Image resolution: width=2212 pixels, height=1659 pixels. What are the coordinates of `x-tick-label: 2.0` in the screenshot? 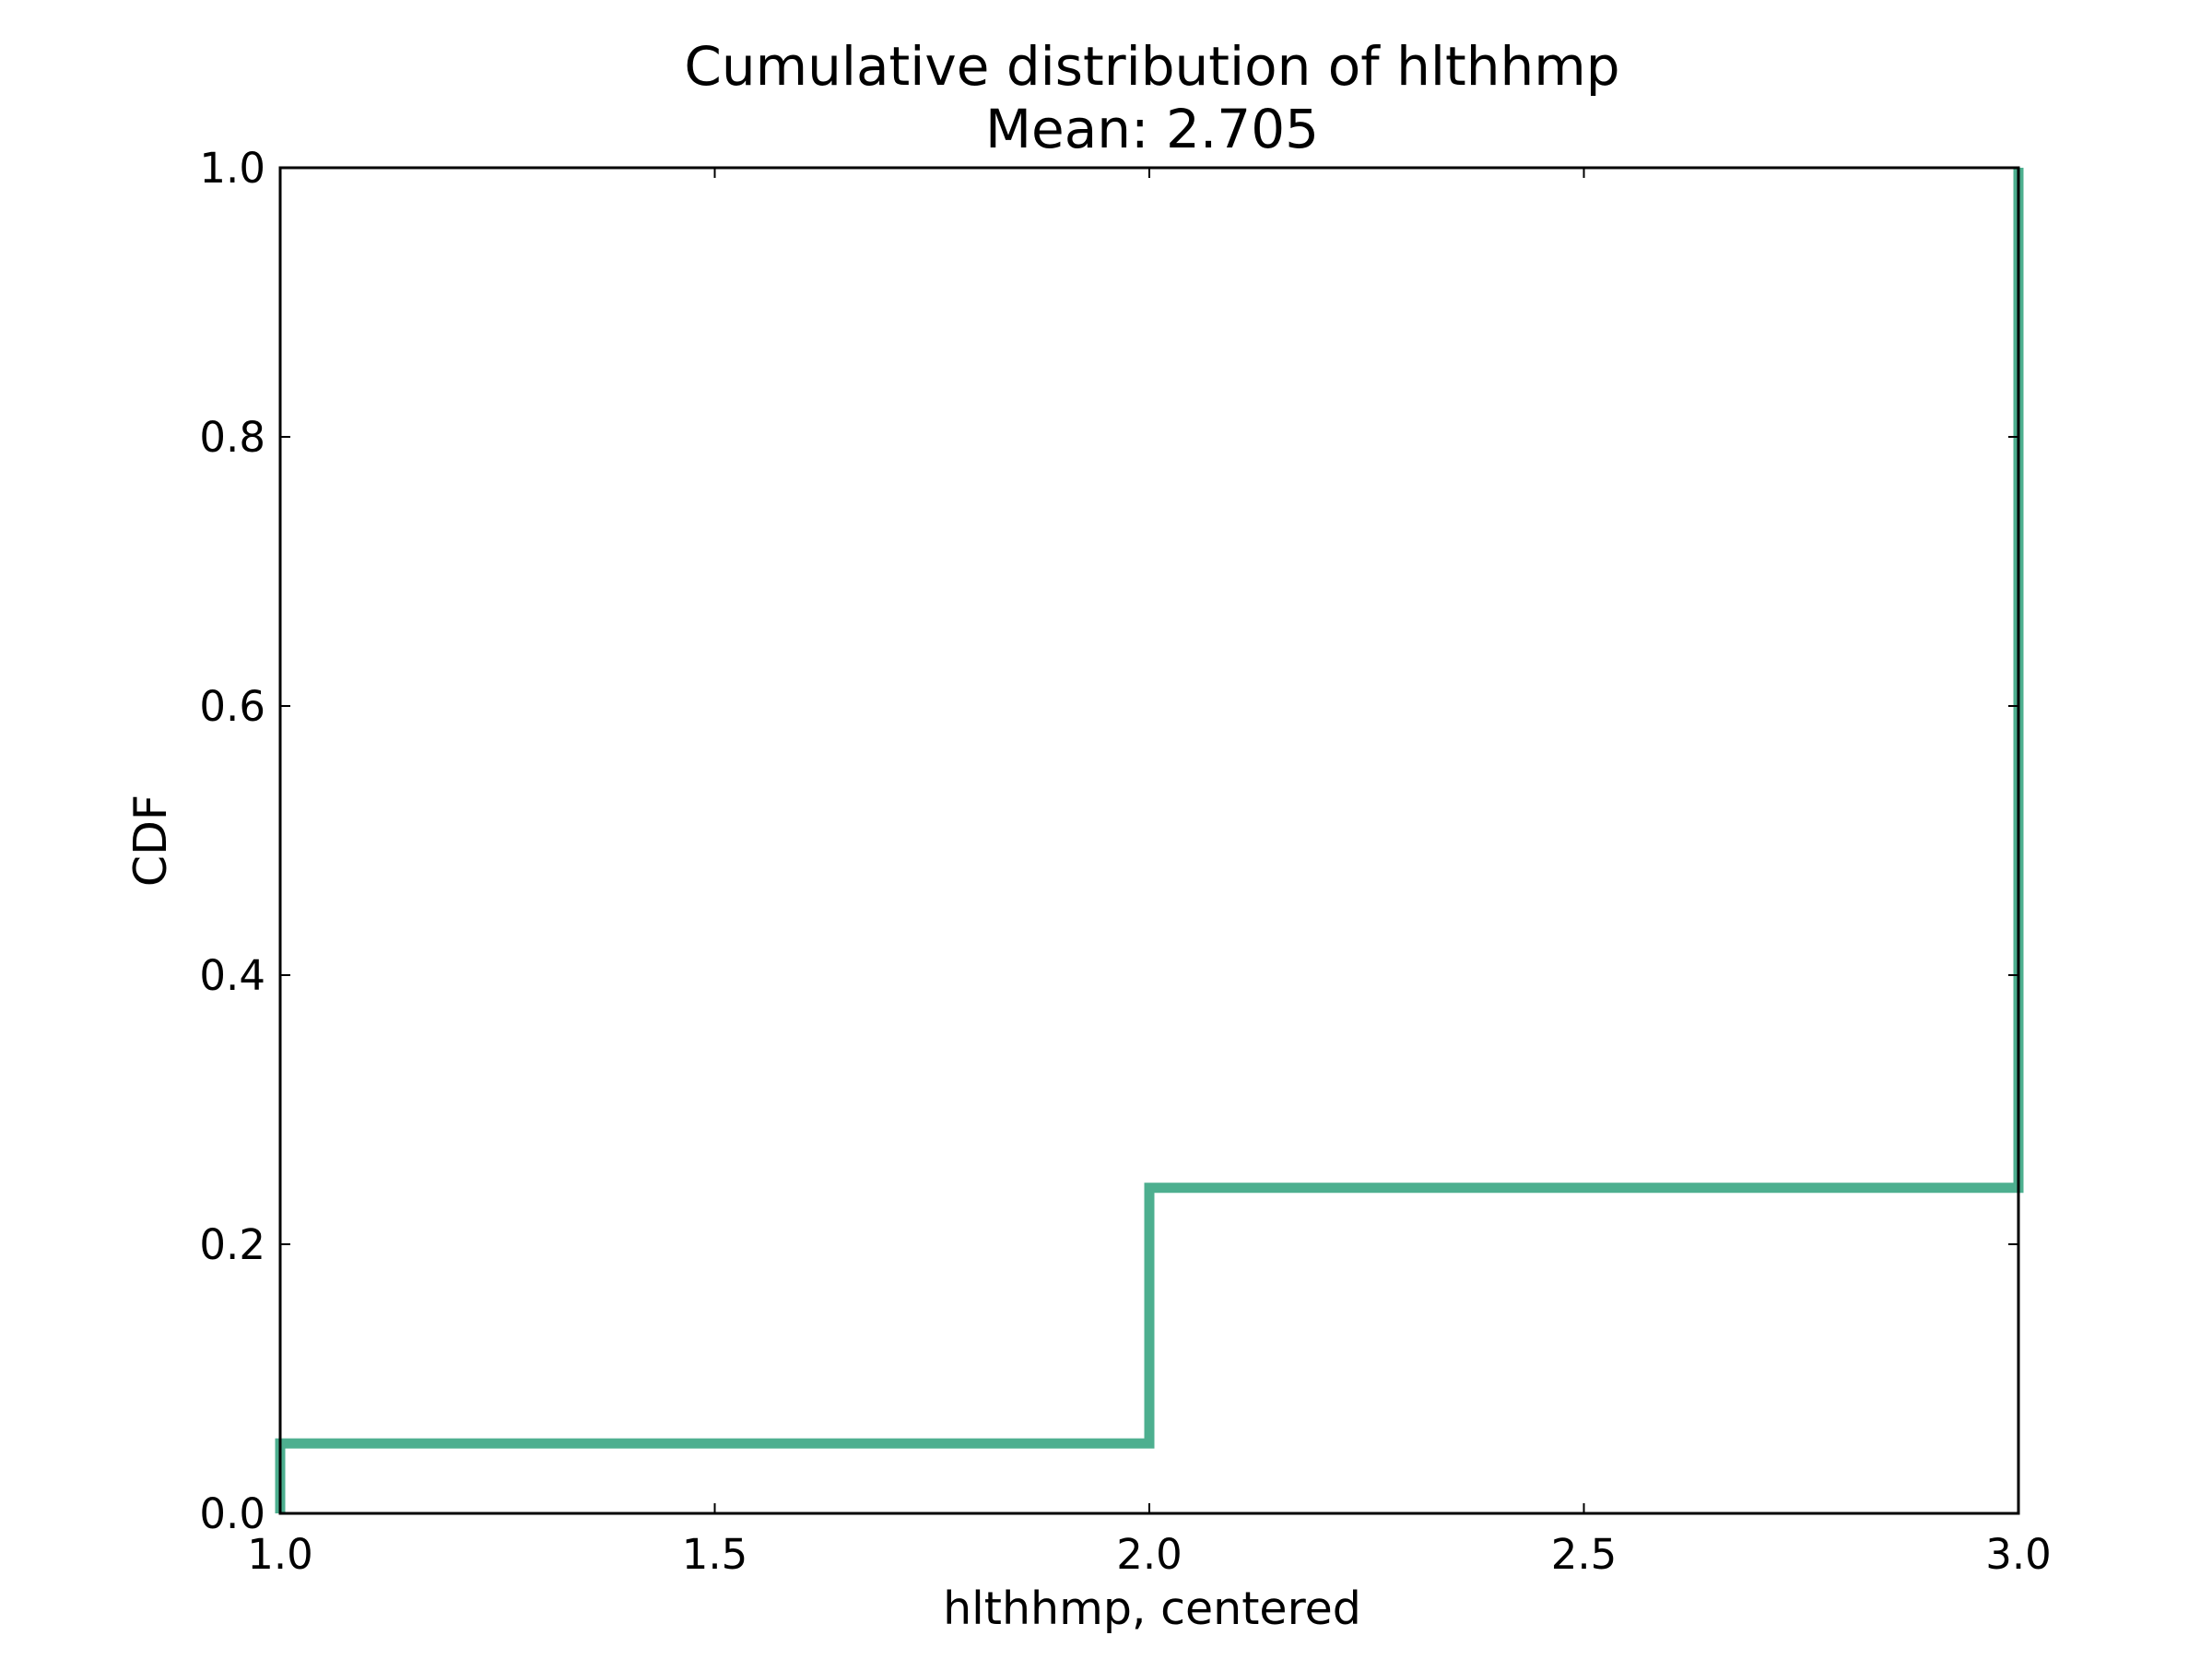 It's located at (1149, 1554).